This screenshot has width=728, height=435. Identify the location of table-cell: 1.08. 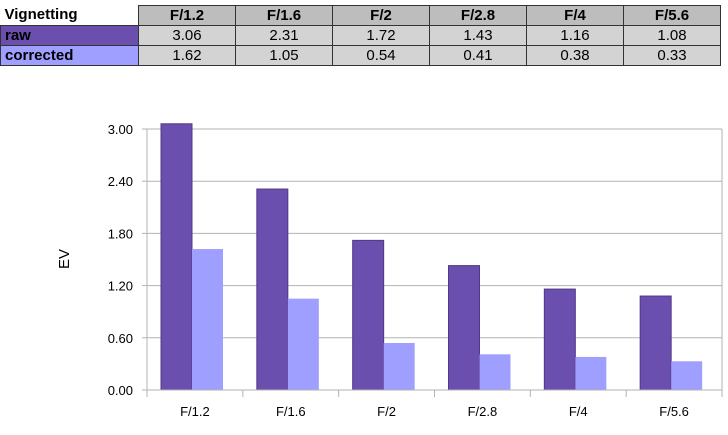
(672, 35).